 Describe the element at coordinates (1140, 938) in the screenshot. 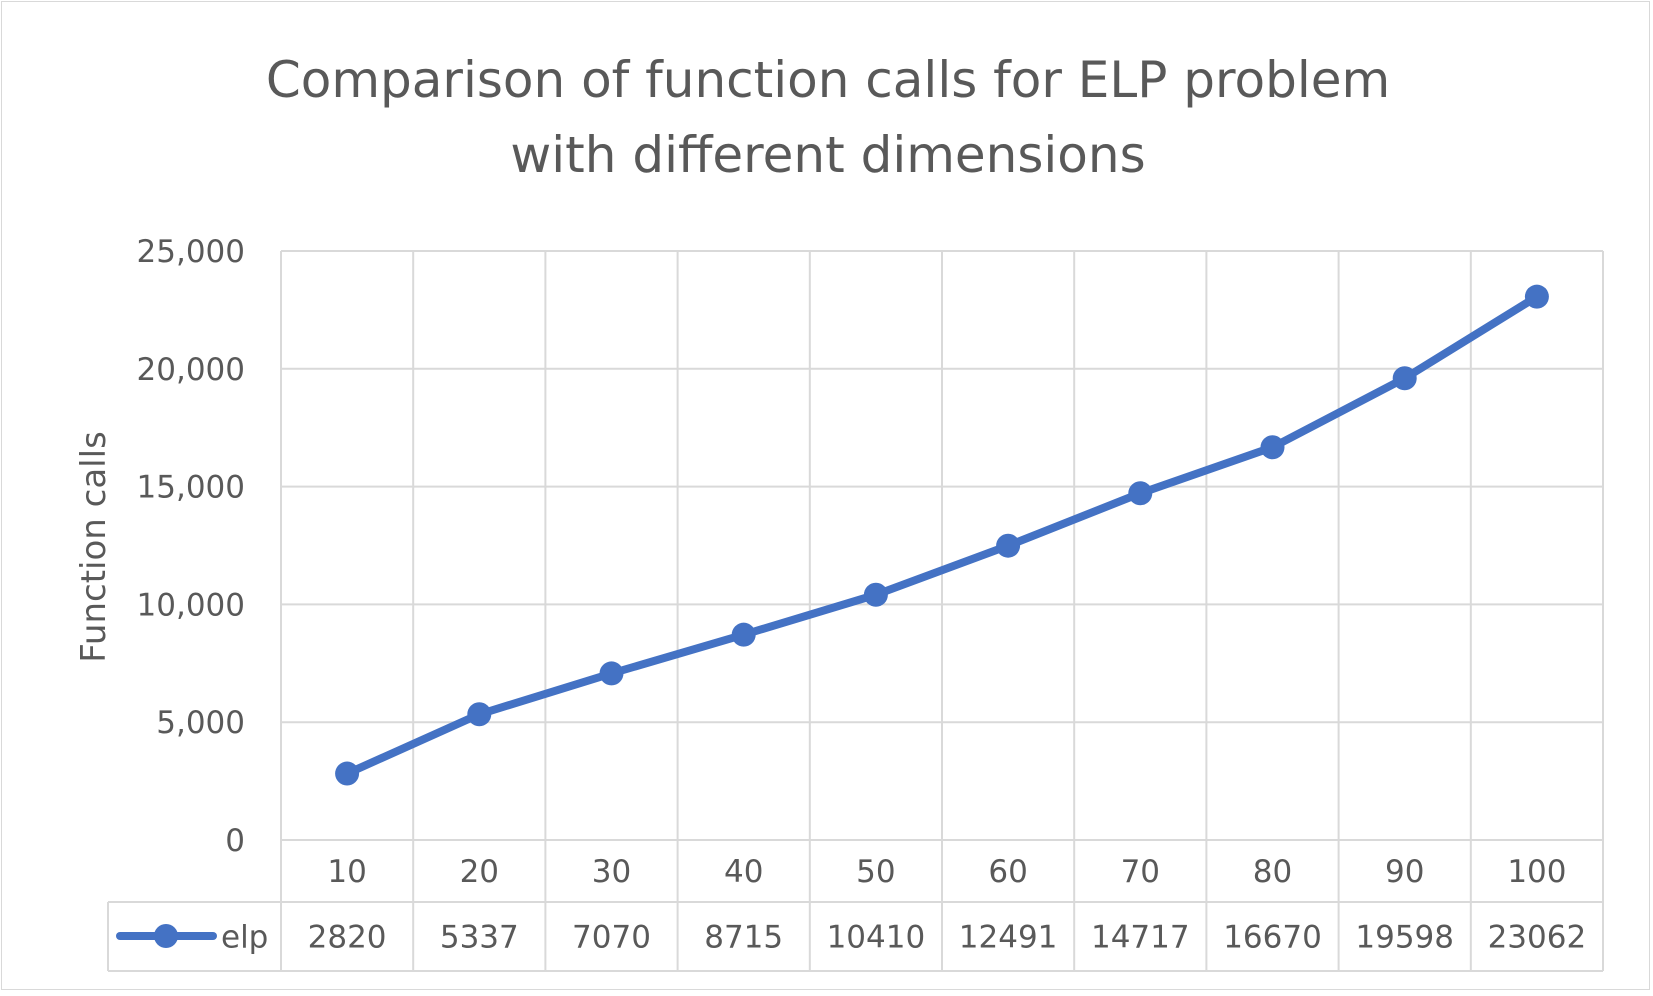

I see `table-value-cell: 14717` at that location.